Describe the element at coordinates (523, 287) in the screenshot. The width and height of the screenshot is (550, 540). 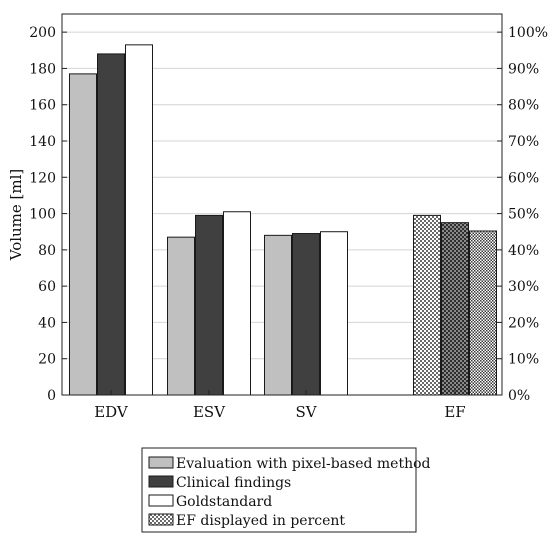
I see `y2-tick-label: 30%` at that location.